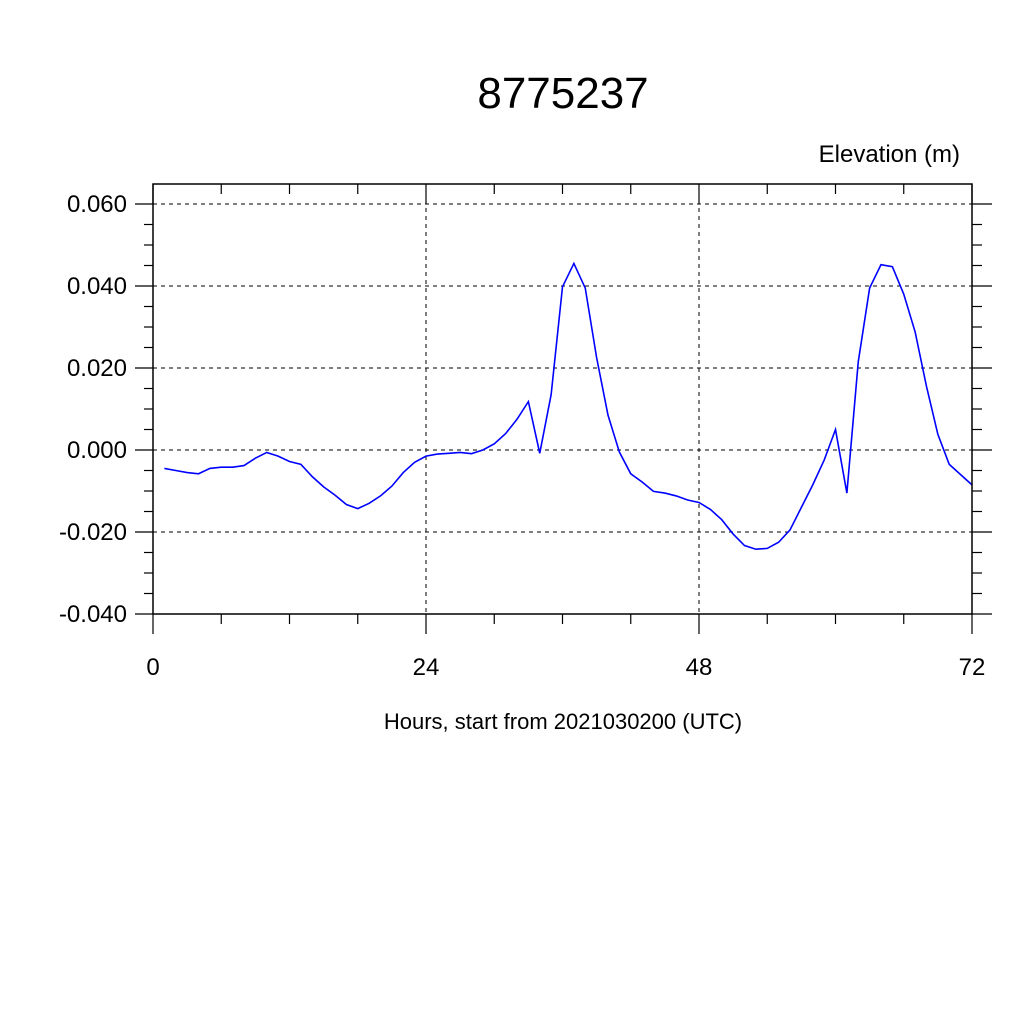  Describe the element at coordinates (699, 667) in the screenshot. I see `x-tick-label: 48` at that location.